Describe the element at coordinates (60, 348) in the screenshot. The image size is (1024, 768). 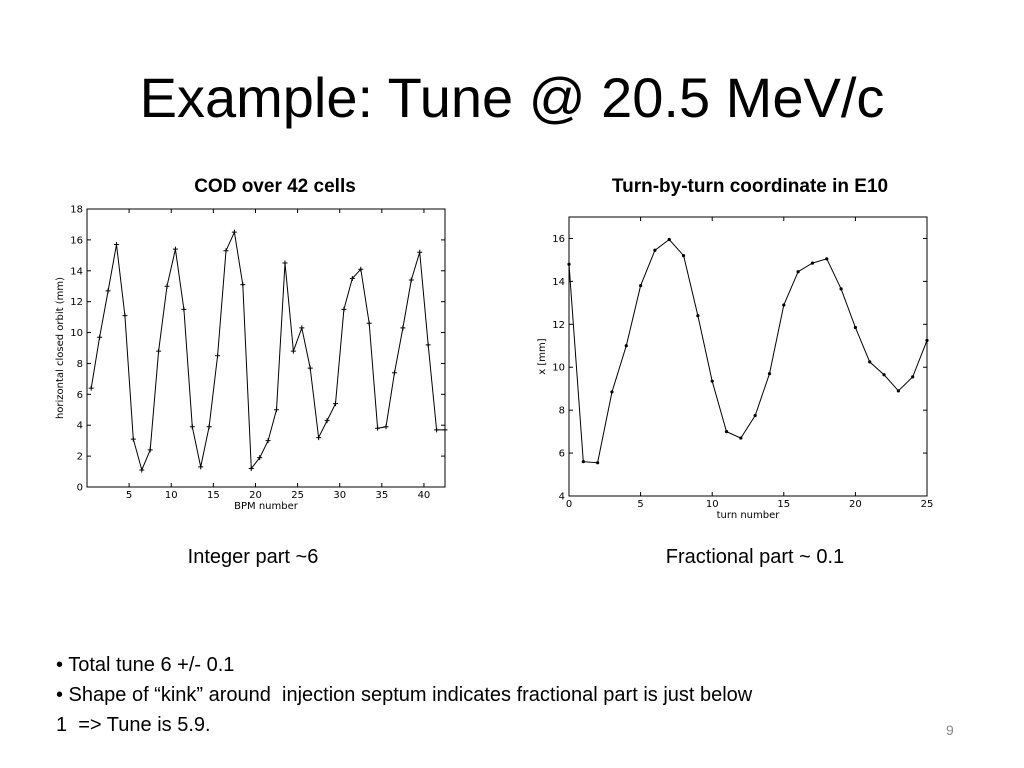
I see `y-axis-label: horizontal closed orbit (mm)` at that location.